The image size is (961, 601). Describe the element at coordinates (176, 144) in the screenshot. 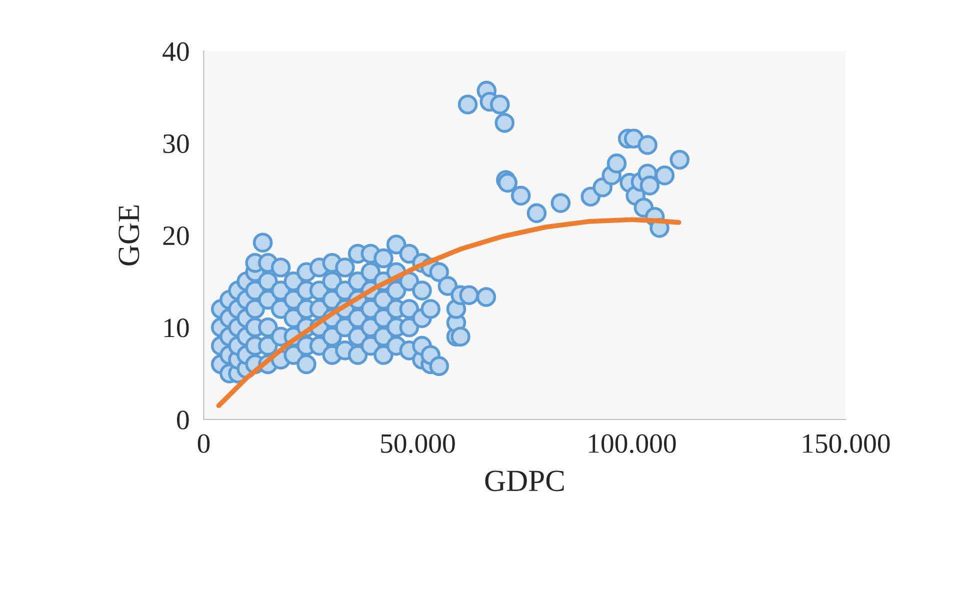

I see `y-tick-label: 30` at that location.